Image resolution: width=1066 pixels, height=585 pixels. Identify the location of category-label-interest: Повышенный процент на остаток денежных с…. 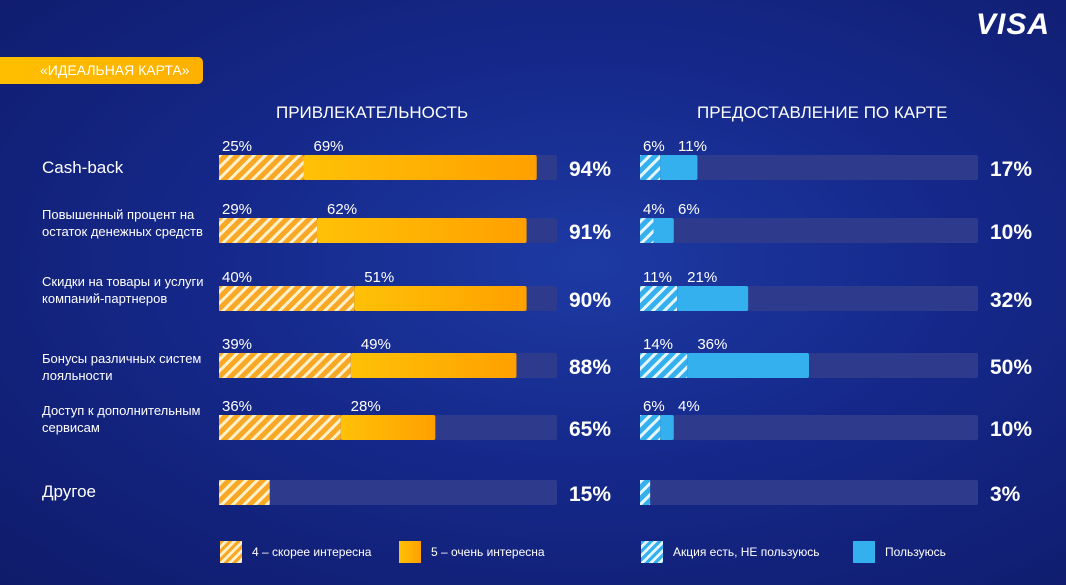
(122, 223).